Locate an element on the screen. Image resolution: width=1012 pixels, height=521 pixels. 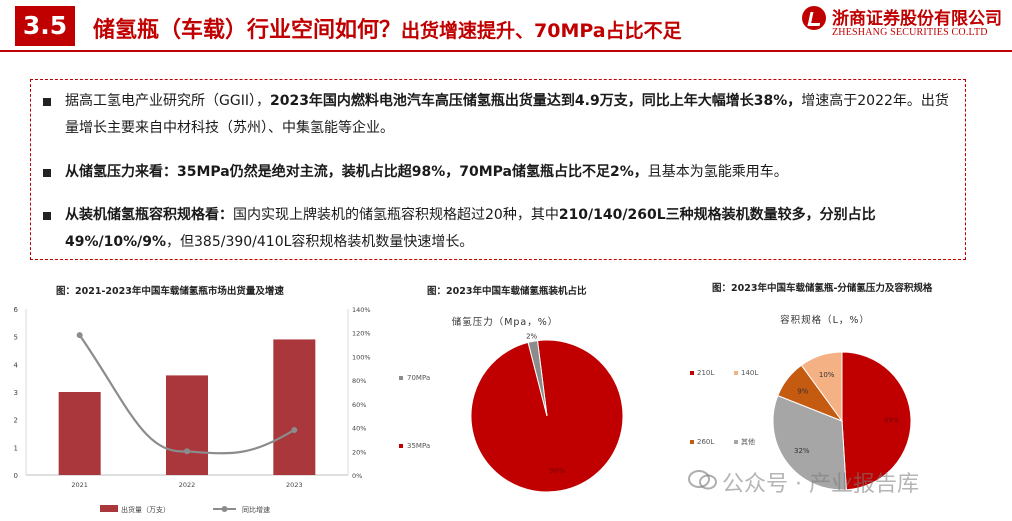
bar-2023 is located at coordinates (294, 407).